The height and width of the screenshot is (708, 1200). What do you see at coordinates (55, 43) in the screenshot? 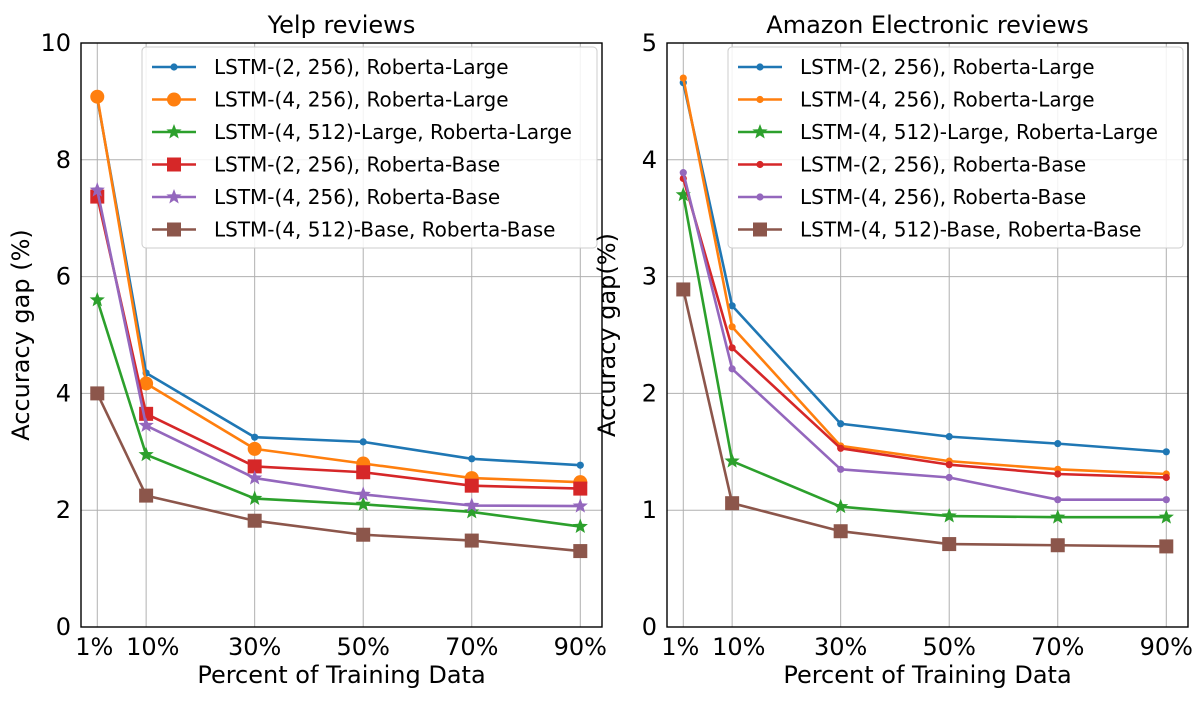
I see `y-tick-label: 10` at bounding box center [55, 43].